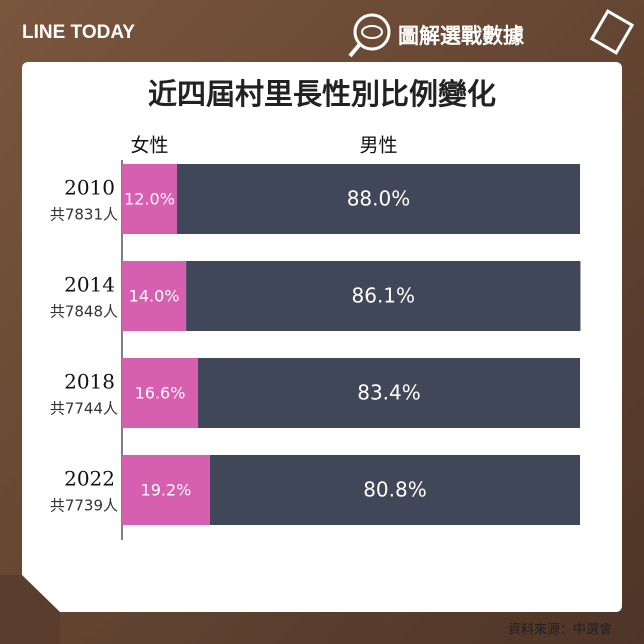 This screenshot has width=644, height=644. What do you see at coordinates (30, 609) in the screenshot?
I see `corner` at bounding box center [30, 609].